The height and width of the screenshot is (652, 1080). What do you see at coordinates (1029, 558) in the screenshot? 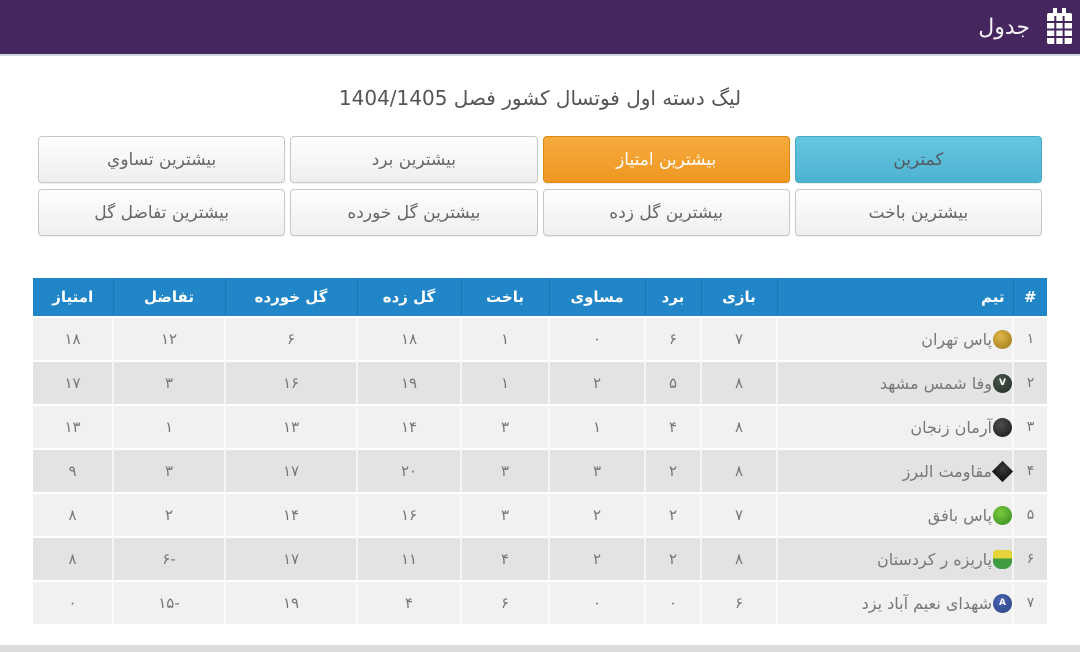
I see `rank-cell: ۶` at bounding box center [1029, 558].